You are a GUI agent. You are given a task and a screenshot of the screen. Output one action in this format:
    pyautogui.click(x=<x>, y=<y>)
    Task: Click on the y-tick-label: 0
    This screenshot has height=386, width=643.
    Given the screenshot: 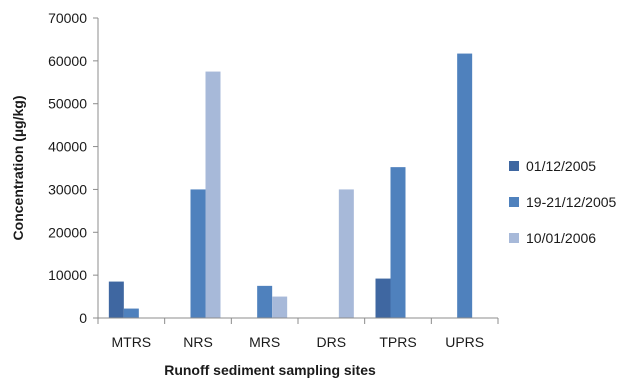 What is the action you would take?
    pyautogui.click(x=83, y=318)
    